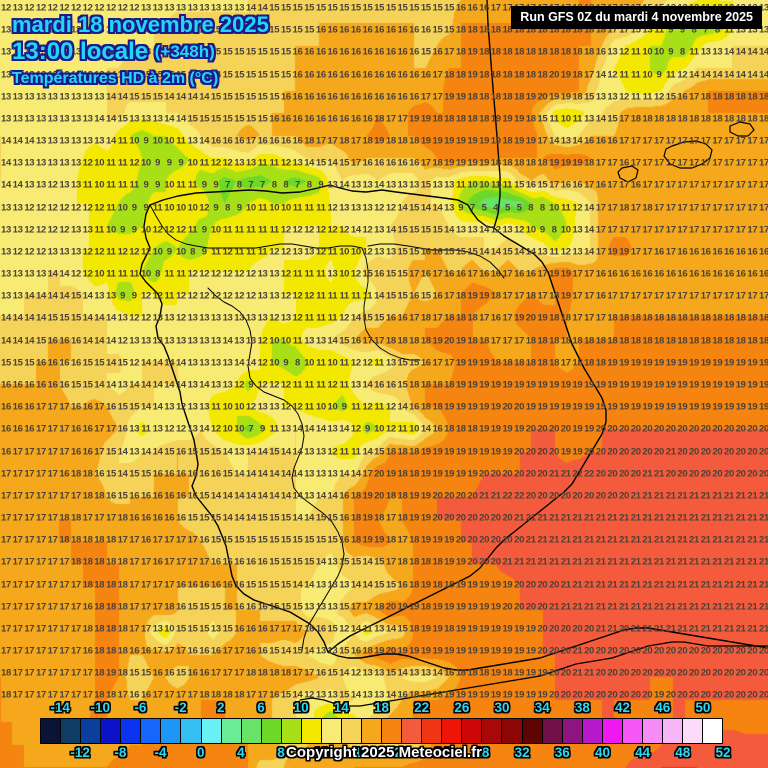 This screenshot has height=768, width=768. What do you see at coordinates (381, 707) in the screenshot?
I see `scale-tick-label: 18` at bounding box center [381, 707].